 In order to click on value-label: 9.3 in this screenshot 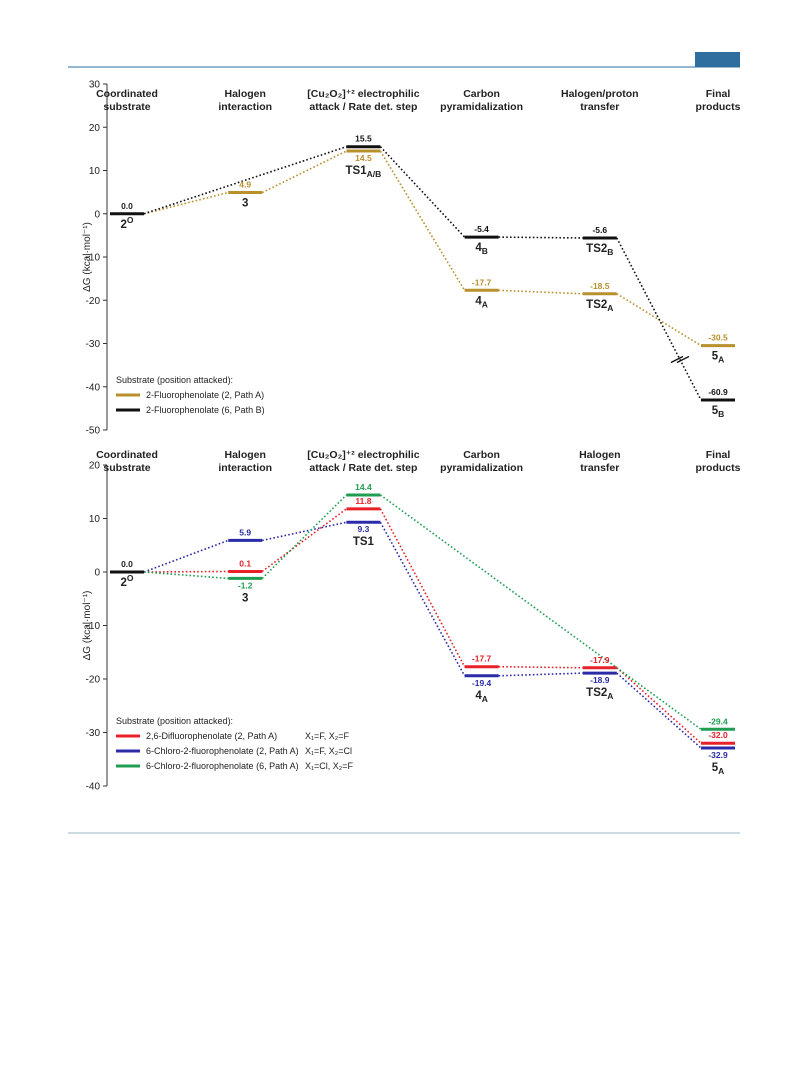, I will do `click(363, 529)`.